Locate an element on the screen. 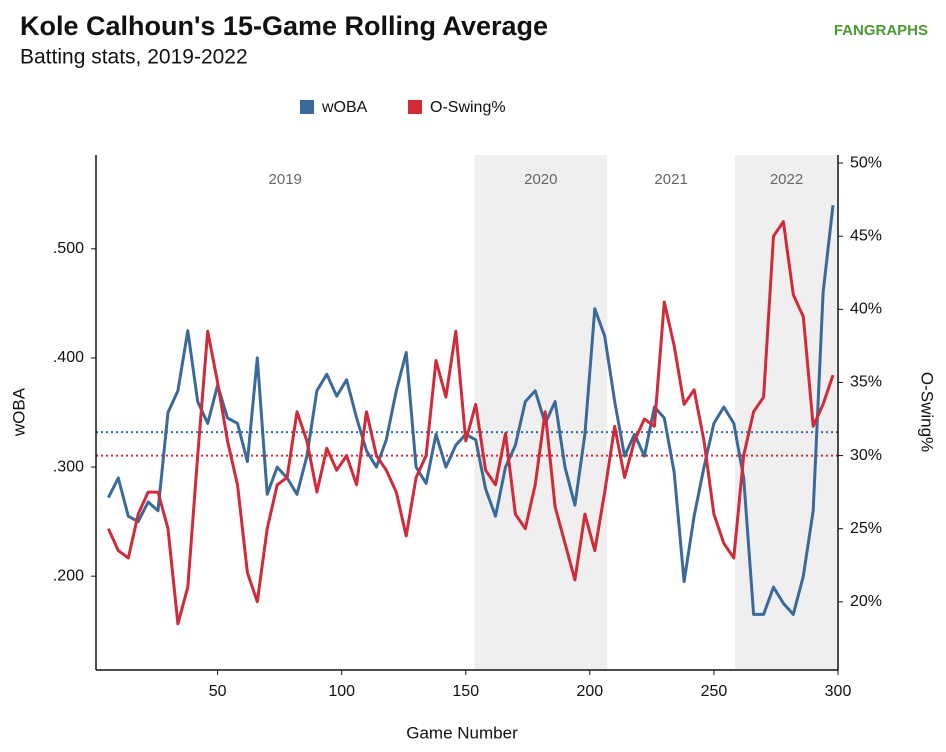 This screenshot has height=752, width=946. season-label: 2019 is located at coordinates (285, 179).